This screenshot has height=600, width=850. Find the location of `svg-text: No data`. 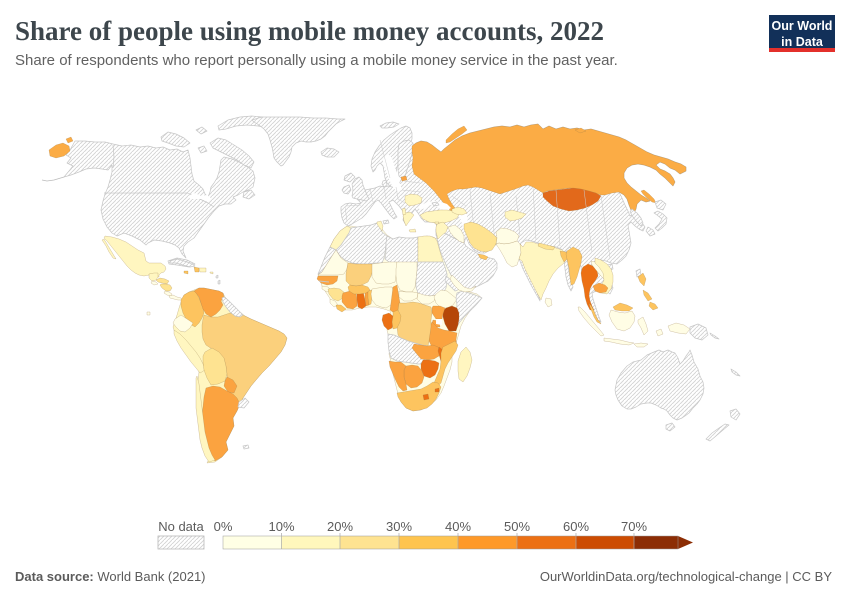

svg-text: No data is located at coordinates (181, 526).